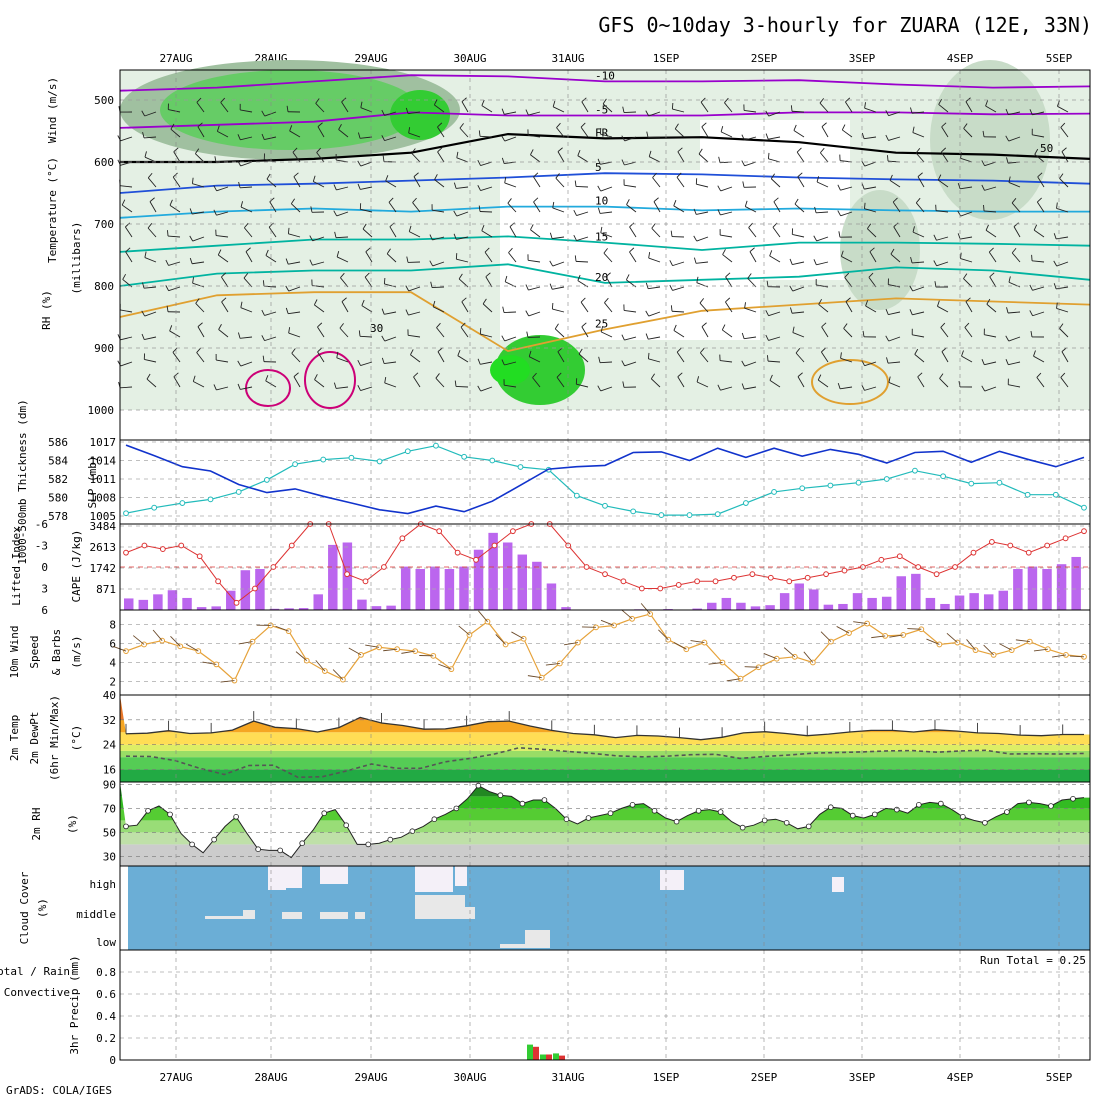  I want to click on cape-tick-label: 871, so click(106, 589).